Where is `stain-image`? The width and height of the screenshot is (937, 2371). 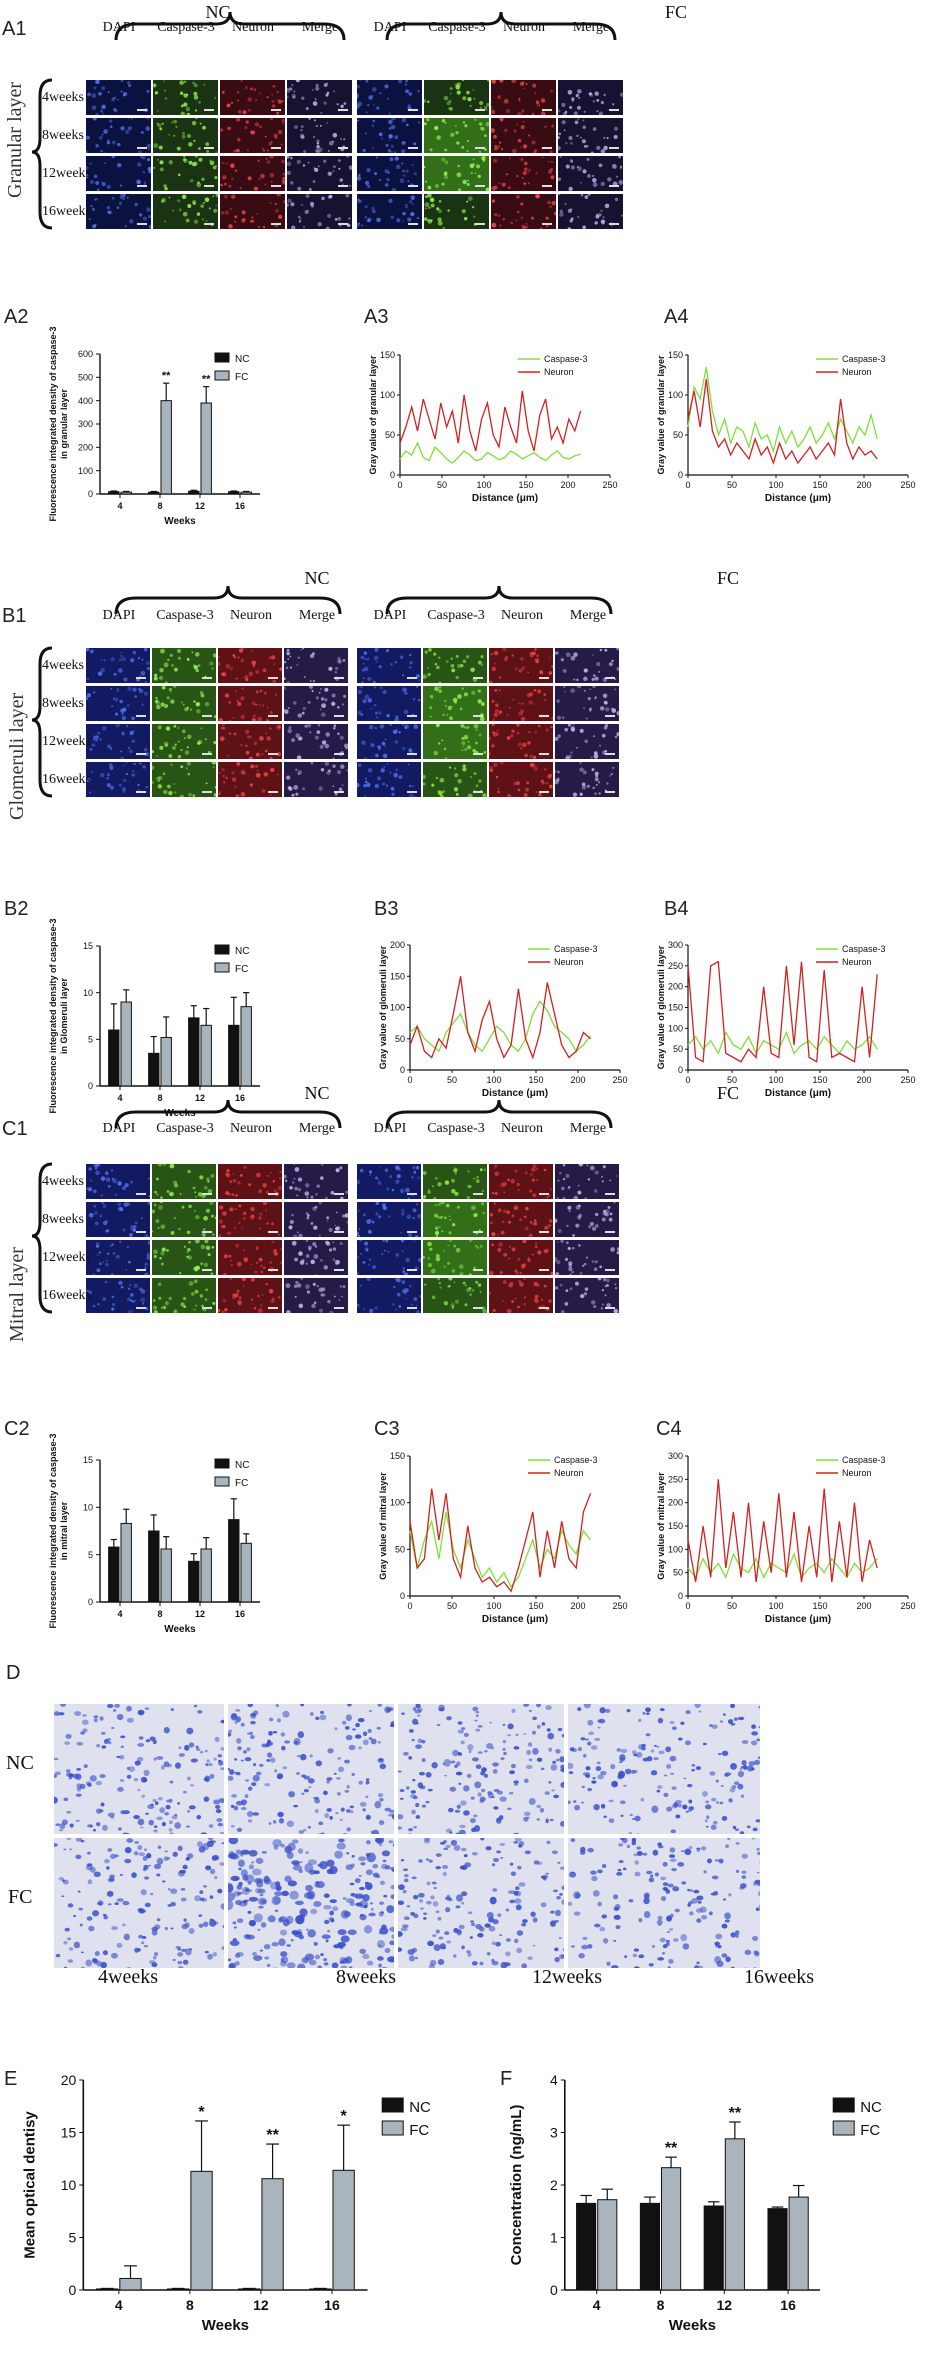 stain-image is located at coordinates (481, 1903).